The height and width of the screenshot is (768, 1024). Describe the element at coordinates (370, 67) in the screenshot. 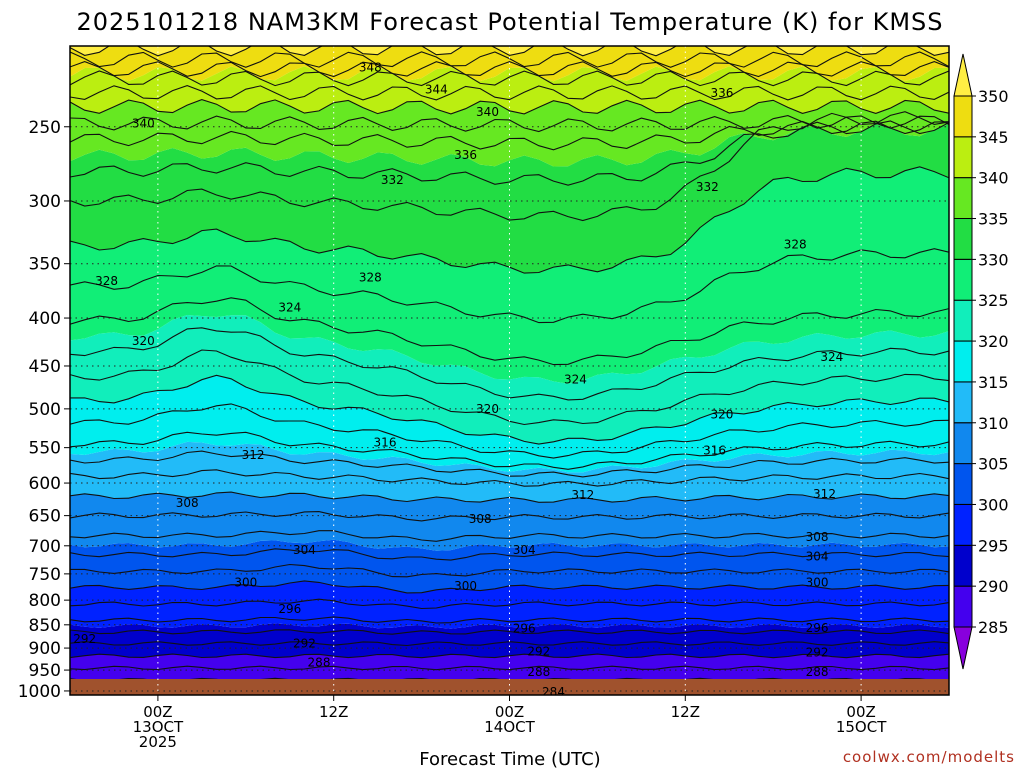

I see `contour-label: 348` at that location.